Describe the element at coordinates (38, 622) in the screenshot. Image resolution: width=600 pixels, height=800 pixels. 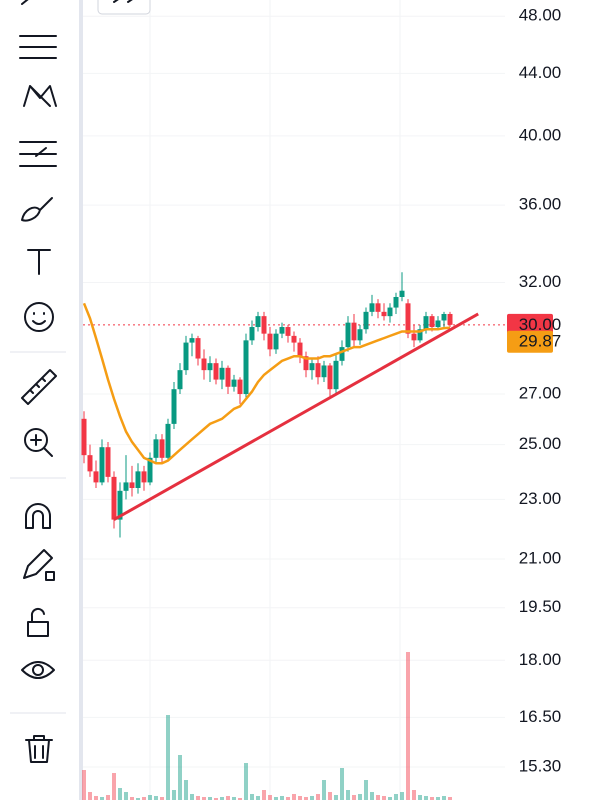
I see `unlock-icon` at that location.